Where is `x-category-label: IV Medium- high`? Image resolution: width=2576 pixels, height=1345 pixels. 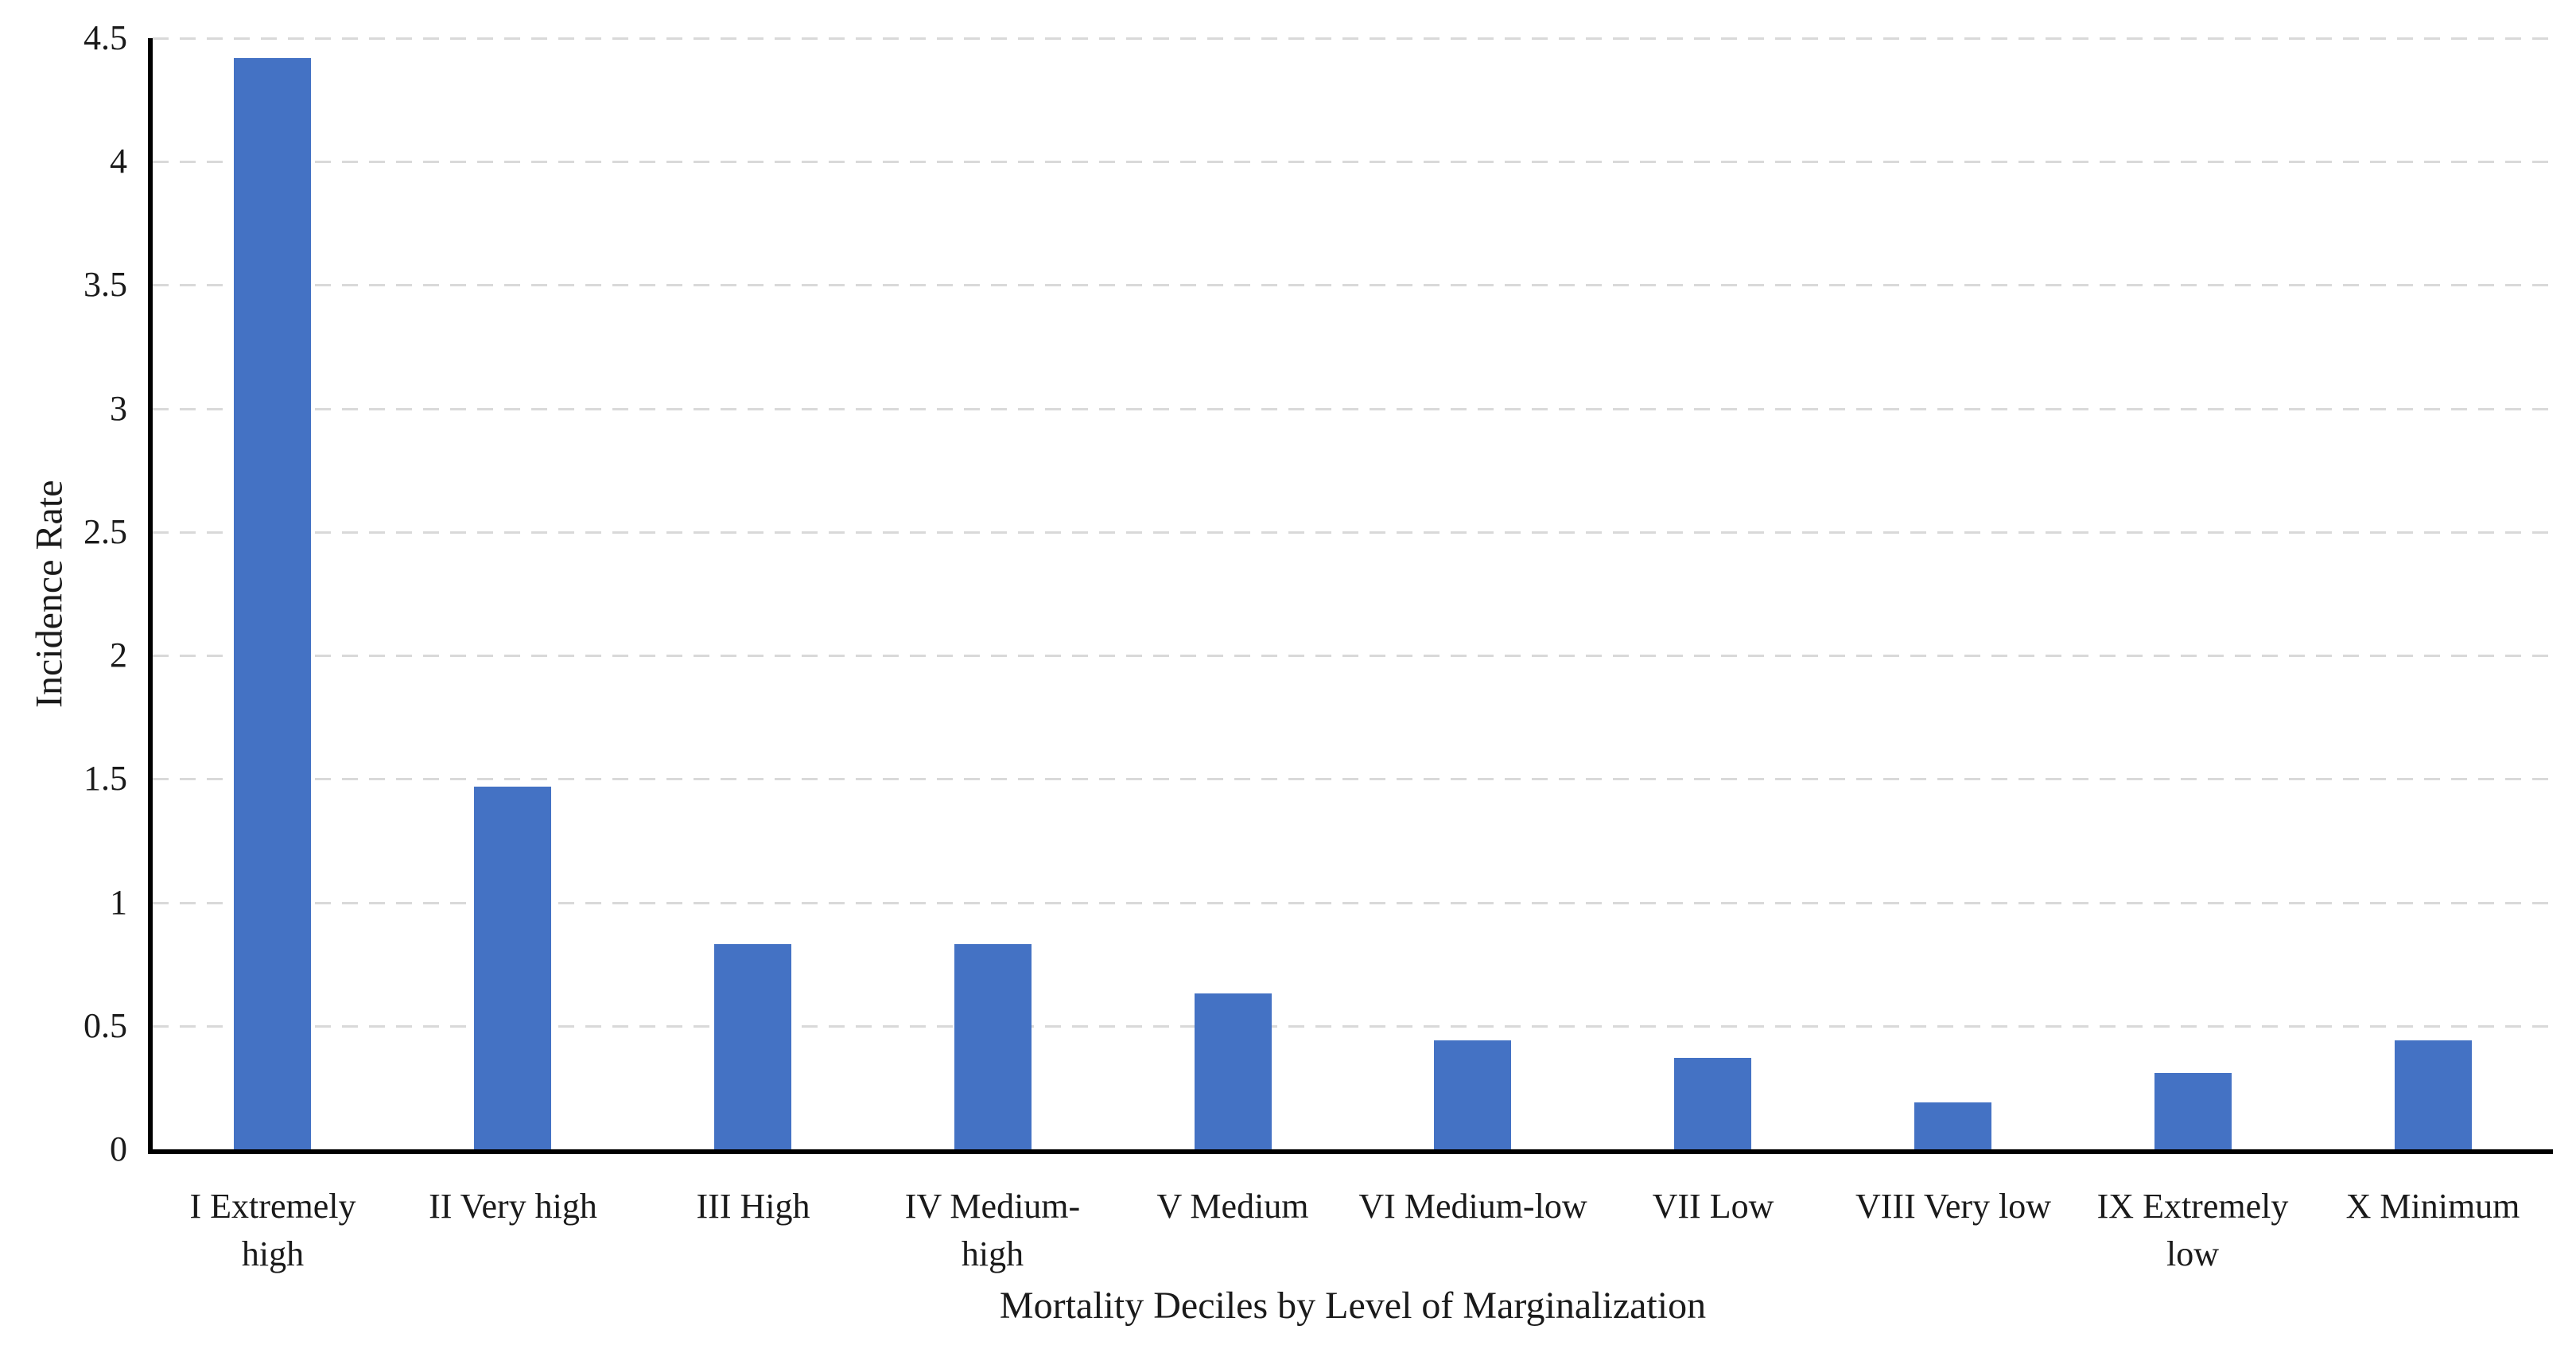
x-category-label: IV Medium- high is located at coordinates (992, 1230).